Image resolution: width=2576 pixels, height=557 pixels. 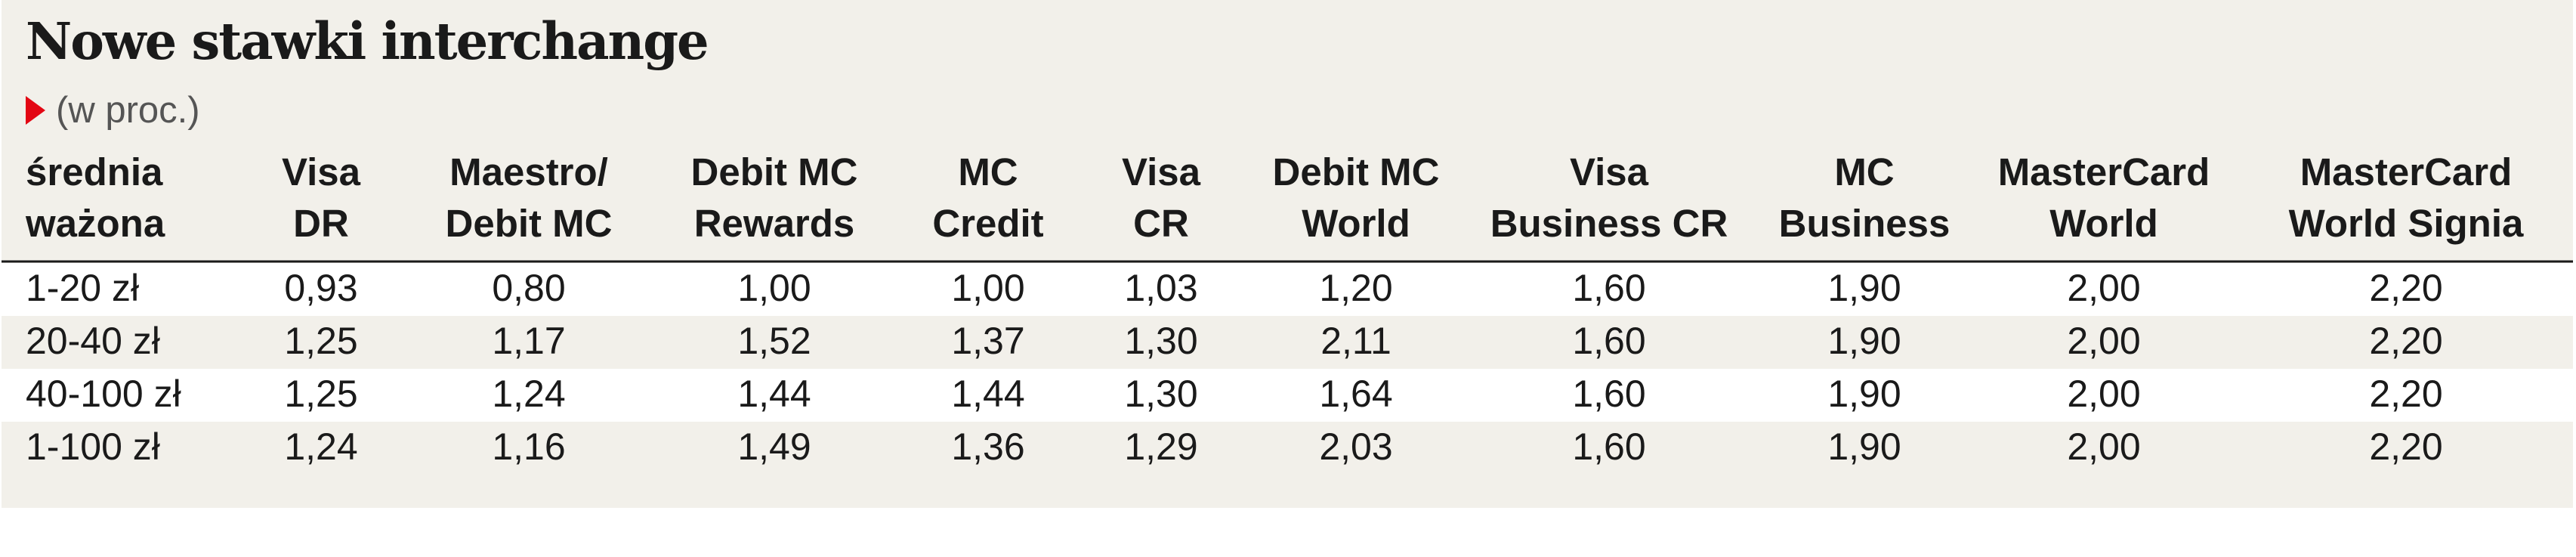 What do you see at coordinates (103, 394) in the screenshot?
I see `row-label: 40-100 zł` at bounding box center [103, 394].